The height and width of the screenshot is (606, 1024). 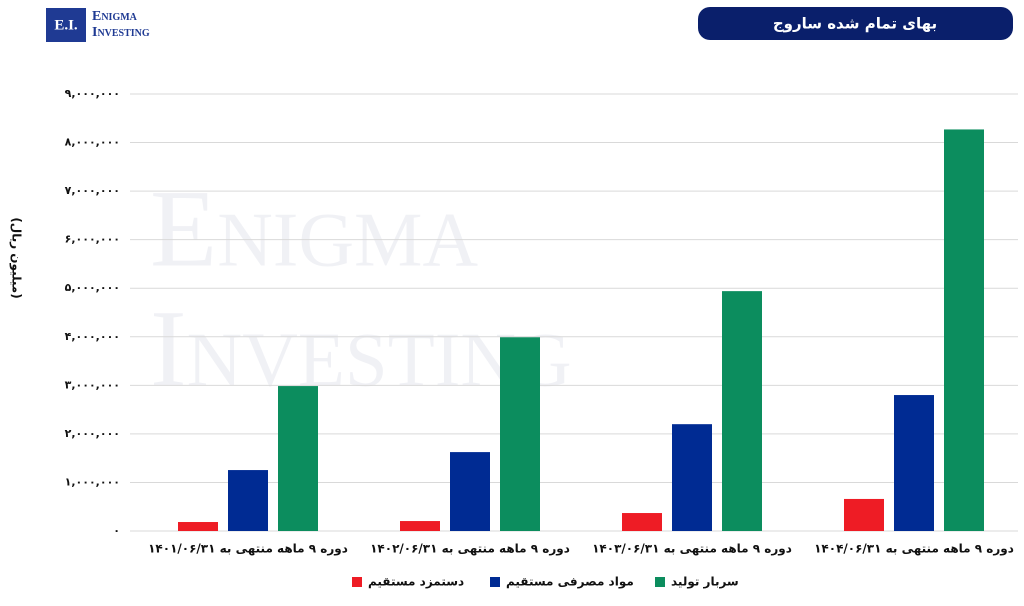 I want to click on y-tick-label: ۸,۰۰۰,۰۰۰, so click(x=92, y=142).